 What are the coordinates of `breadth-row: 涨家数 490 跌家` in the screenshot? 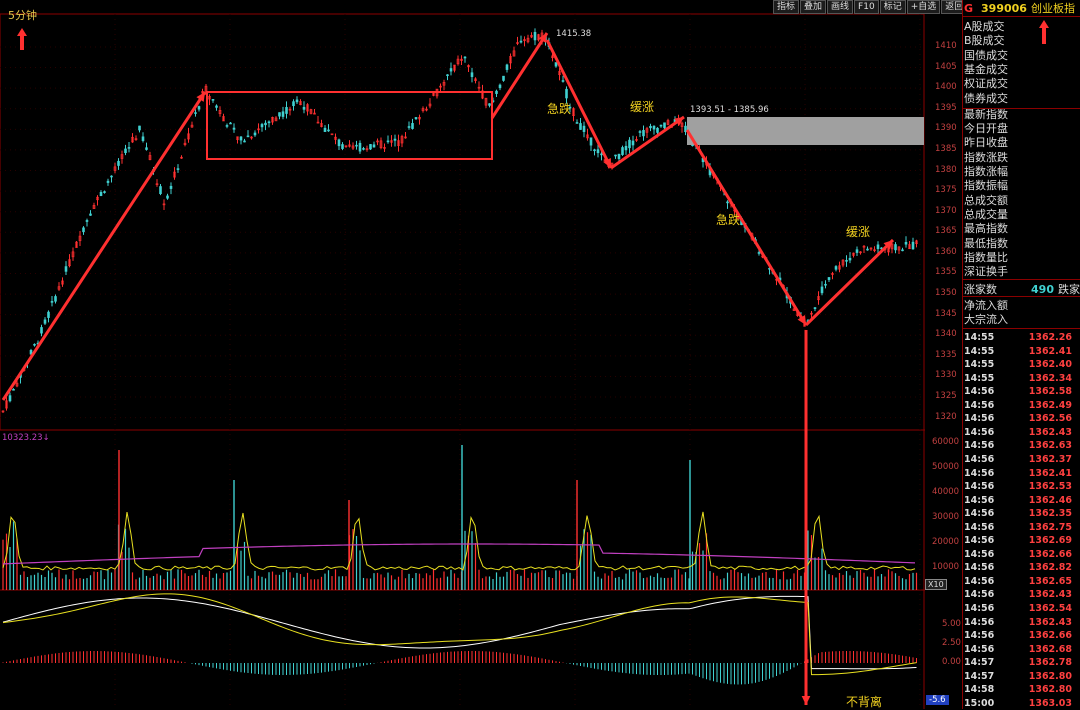 It's located at (1022, 289).